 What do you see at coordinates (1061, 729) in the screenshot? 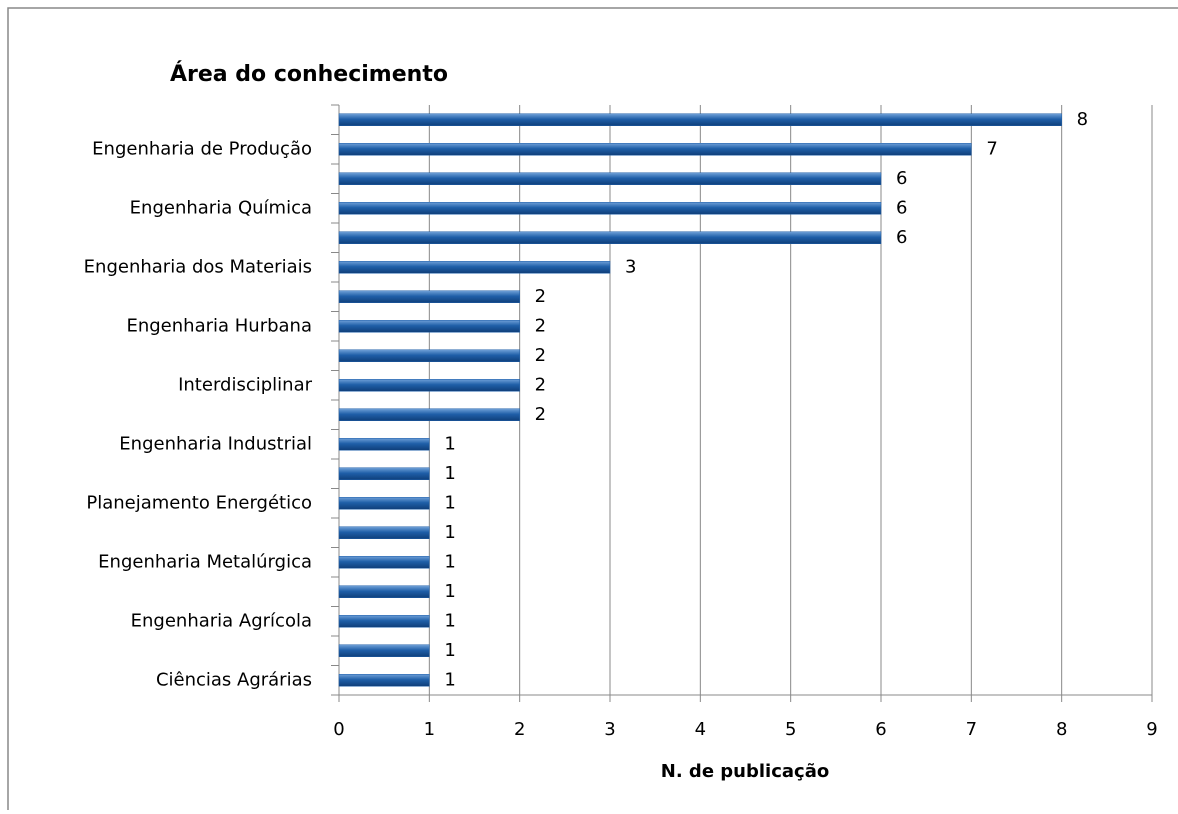
I see `x-tick-label: 8` at bounding box center [1061, 729].